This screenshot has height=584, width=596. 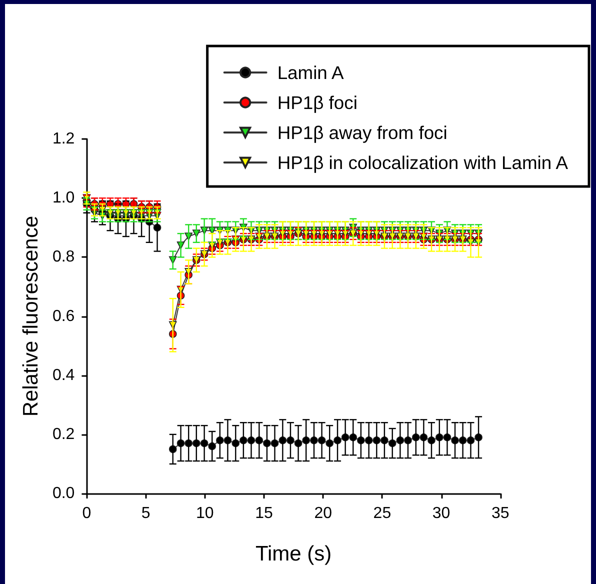 I want to click on legend-label: HP1β in colocalization with Lamin A, so click(x=423, y=162).